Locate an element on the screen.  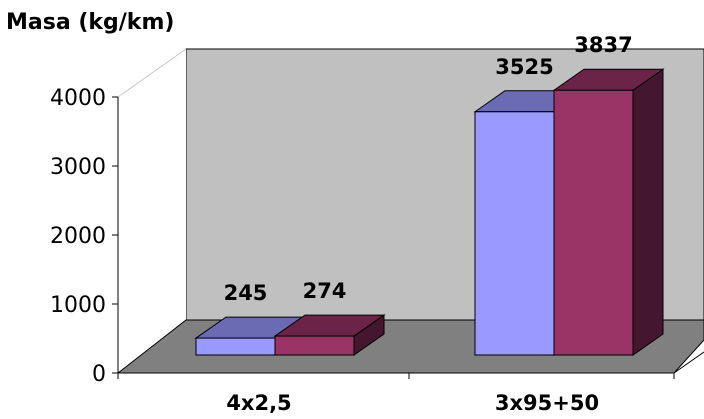
bar-value-label: 245 is located at coordinates (246, 293).